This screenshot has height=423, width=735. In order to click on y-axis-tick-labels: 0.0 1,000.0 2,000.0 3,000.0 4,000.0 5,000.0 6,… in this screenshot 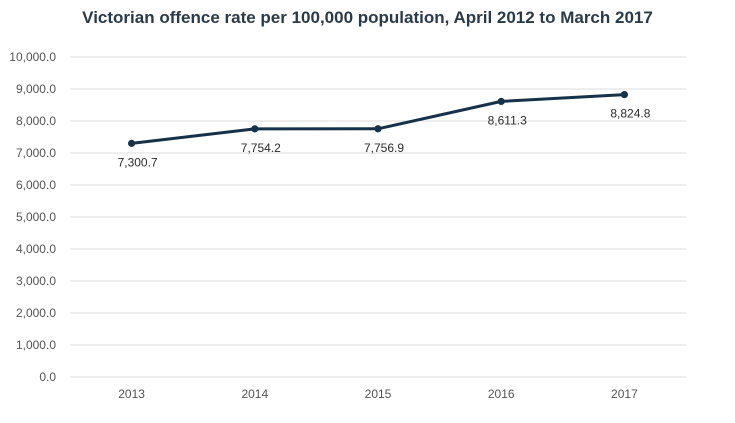, I will do `click(32, 217)`.